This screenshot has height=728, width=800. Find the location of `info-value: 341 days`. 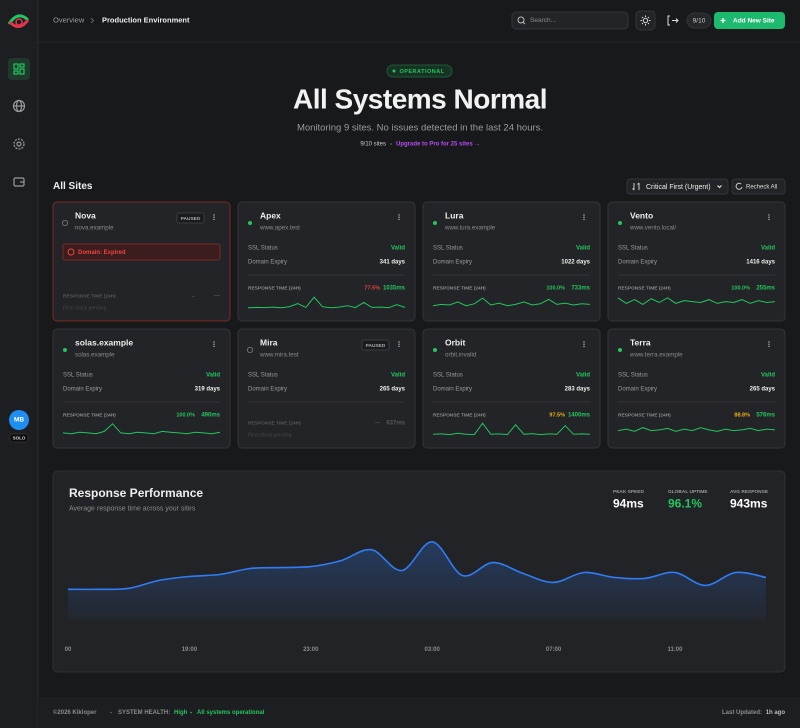

info-value: 341 days is located at coordinates (393, 263).